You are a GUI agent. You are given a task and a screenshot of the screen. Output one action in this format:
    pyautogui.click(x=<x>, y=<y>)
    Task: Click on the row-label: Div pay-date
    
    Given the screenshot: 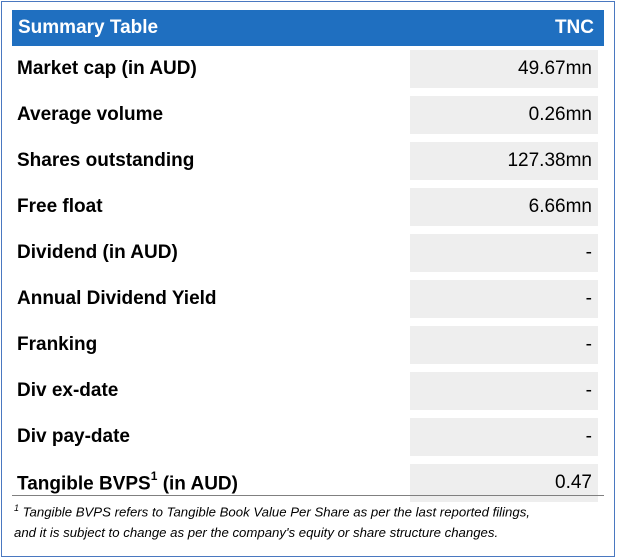 What is the action you would take?
    pyautogui.click(x=73, y=436)
    